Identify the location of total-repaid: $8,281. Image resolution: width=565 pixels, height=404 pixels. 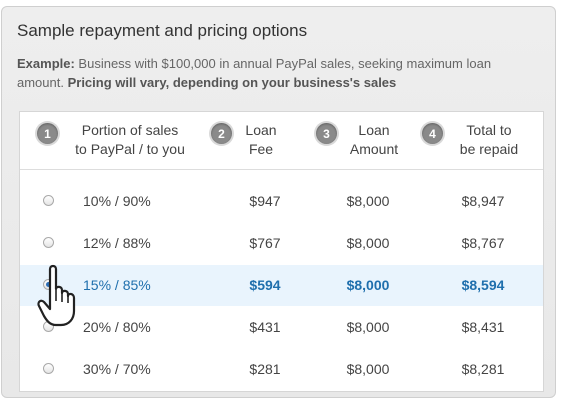
(483, 369).